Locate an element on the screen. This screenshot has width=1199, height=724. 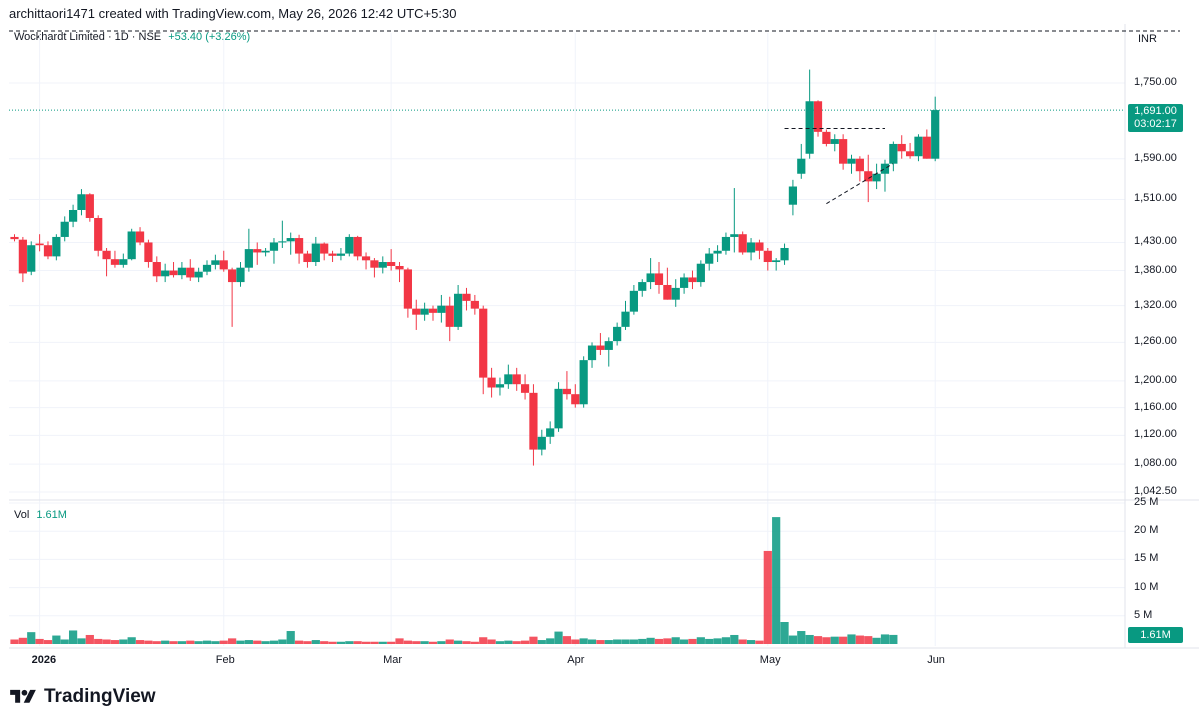
volume-tick-label: 5 M is located at coordinates (1143, 614).